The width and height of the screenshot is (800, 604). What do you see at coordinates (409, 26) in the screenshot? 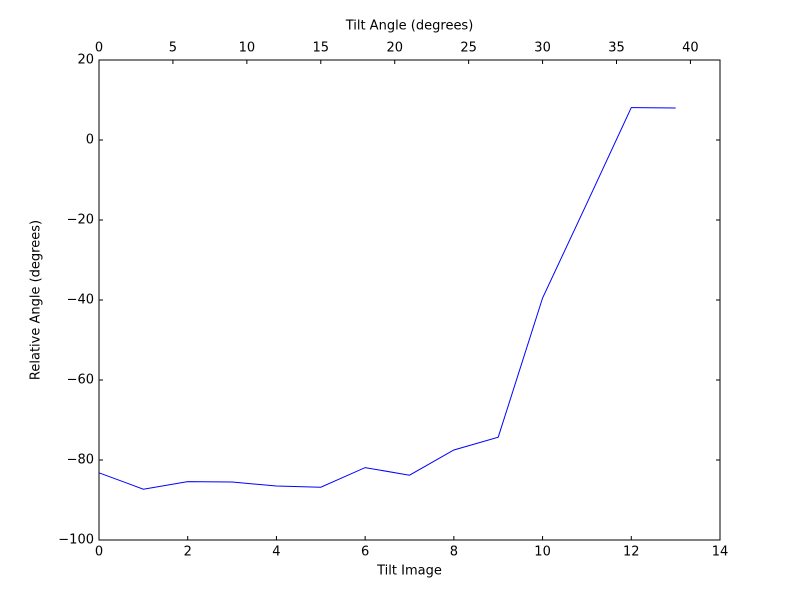
I see `x2-axis-label: Tilt Angle (degrees)` at bounding box center [409, 26].